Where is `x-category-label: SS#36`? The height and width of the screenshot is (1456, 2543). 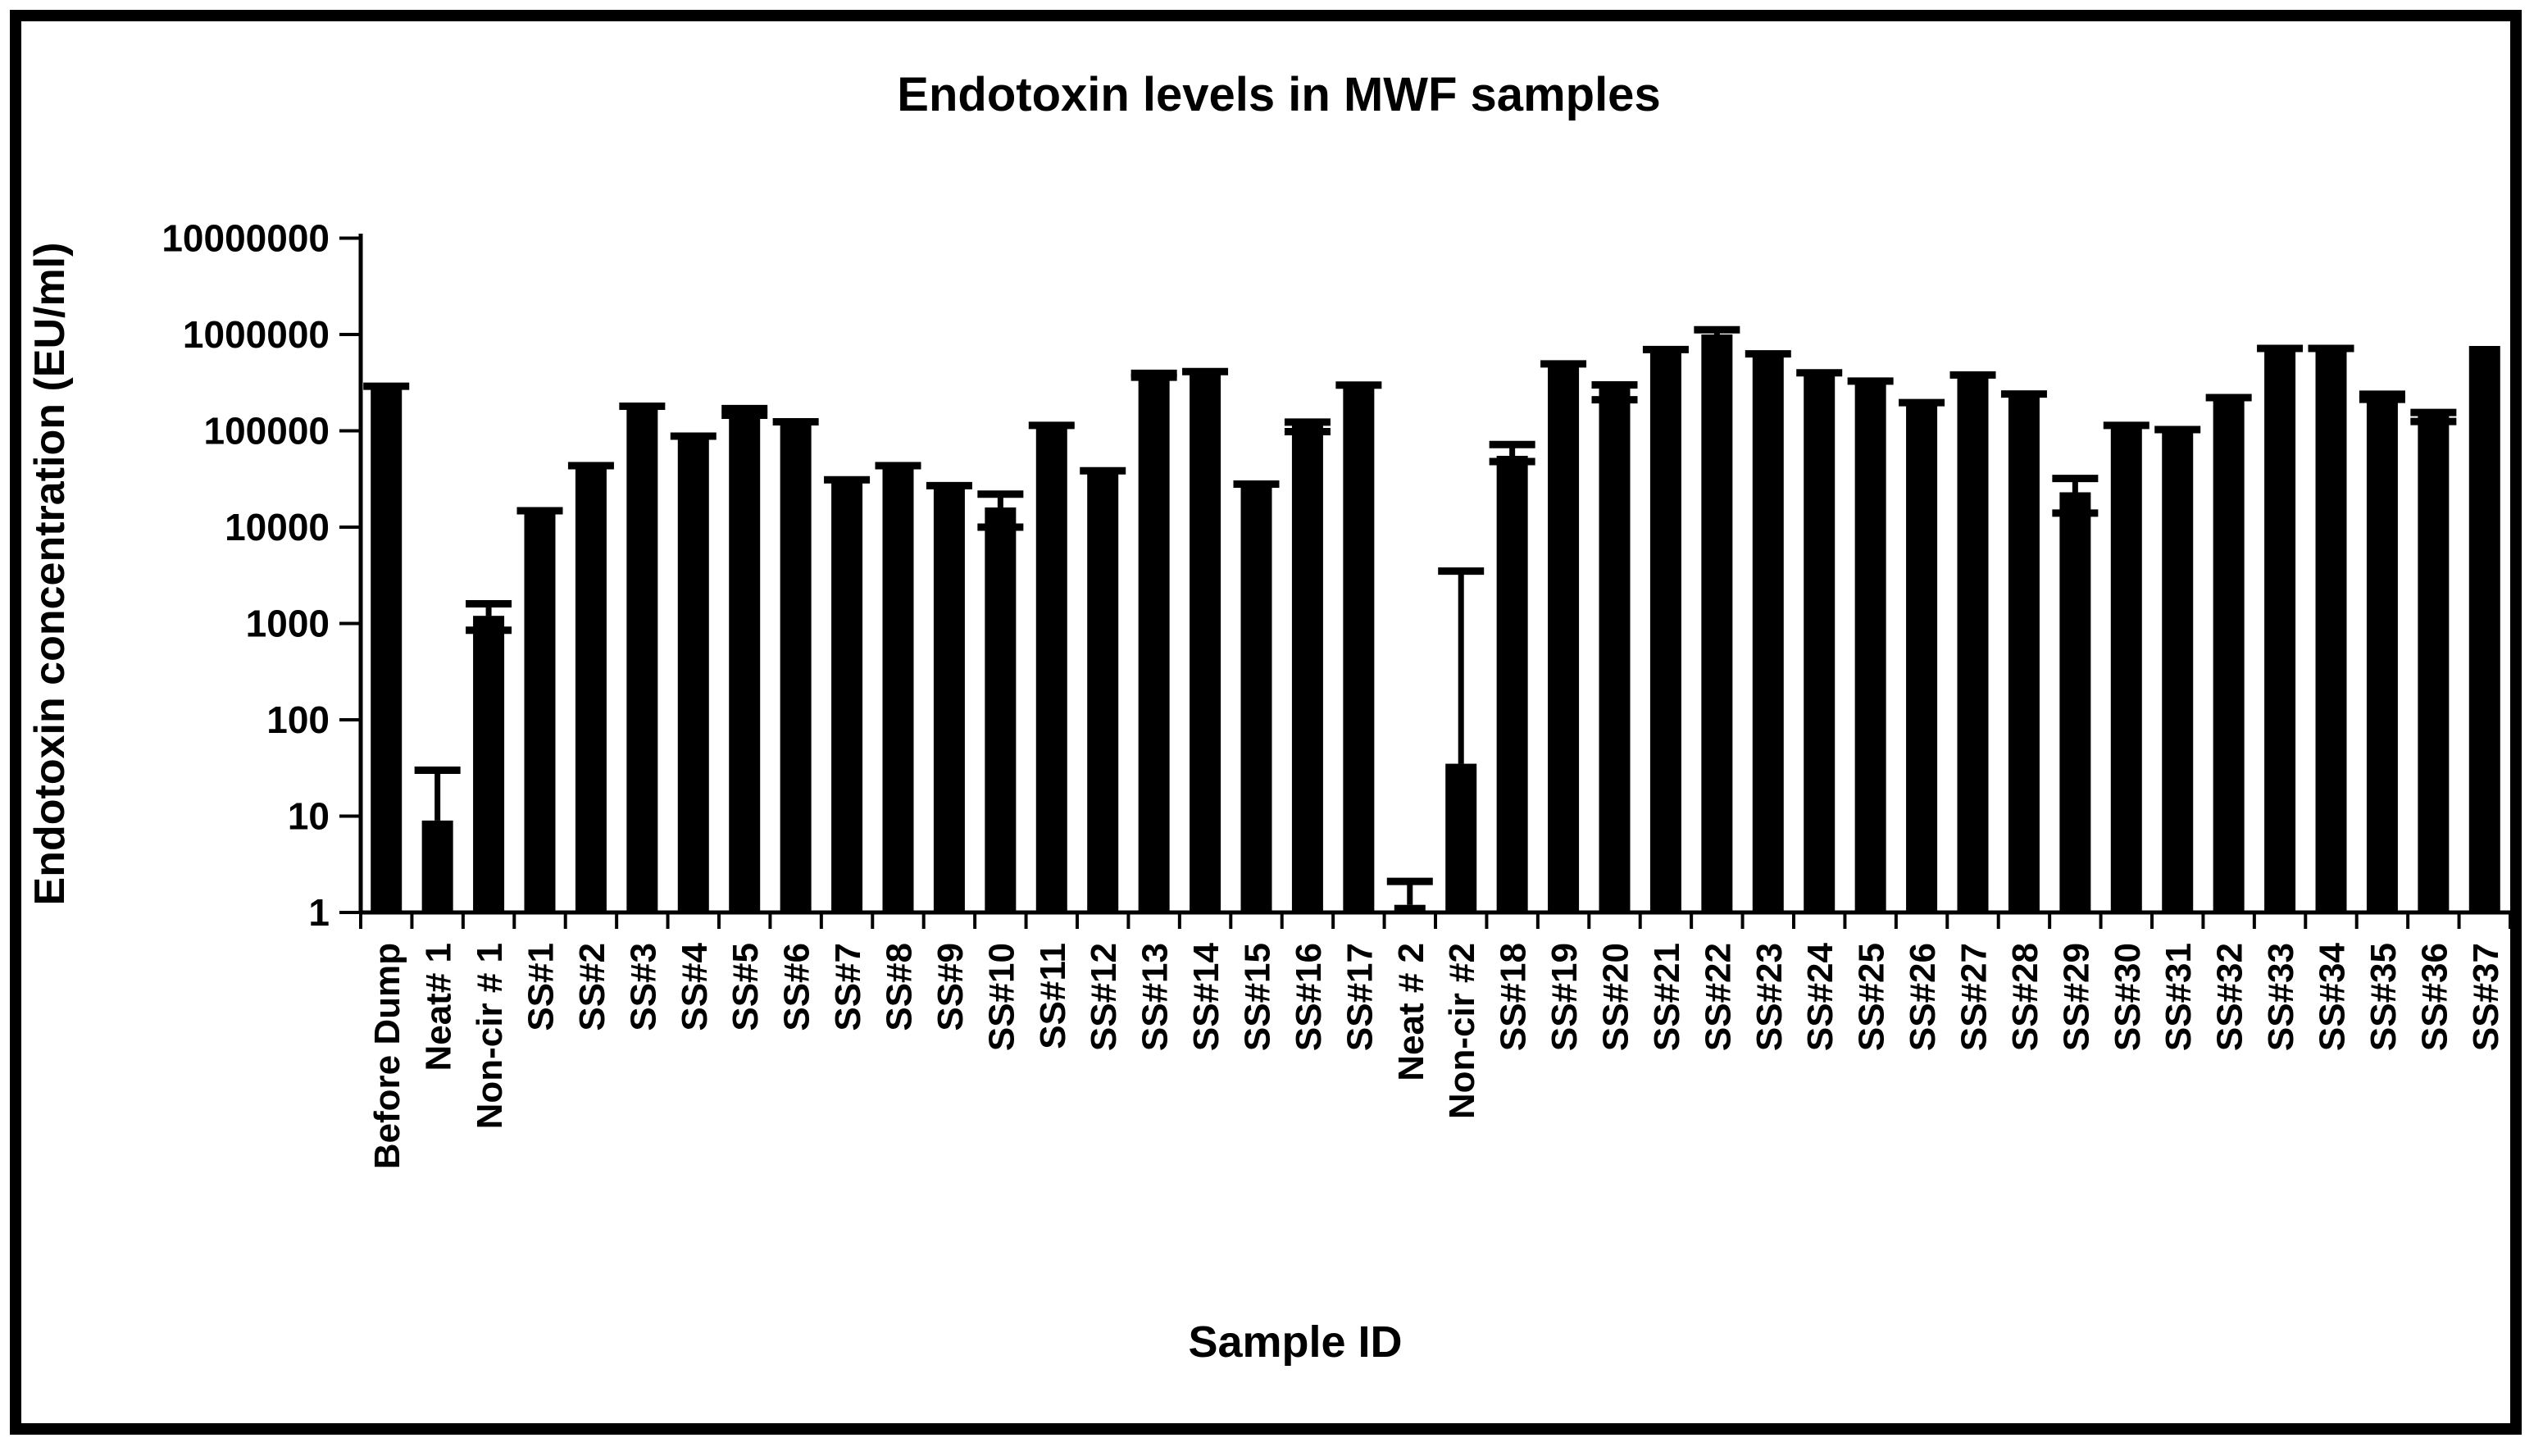
x-category-label: SS#36 is located at coordinates (2434, 997).